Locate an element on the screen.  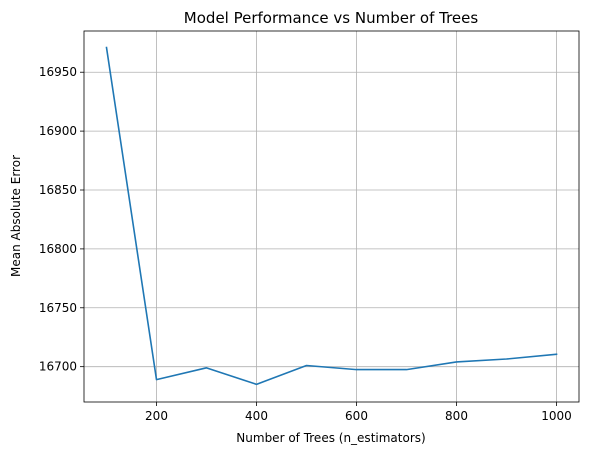
x-tick-label: 800 is located at coordinates (456, 416).